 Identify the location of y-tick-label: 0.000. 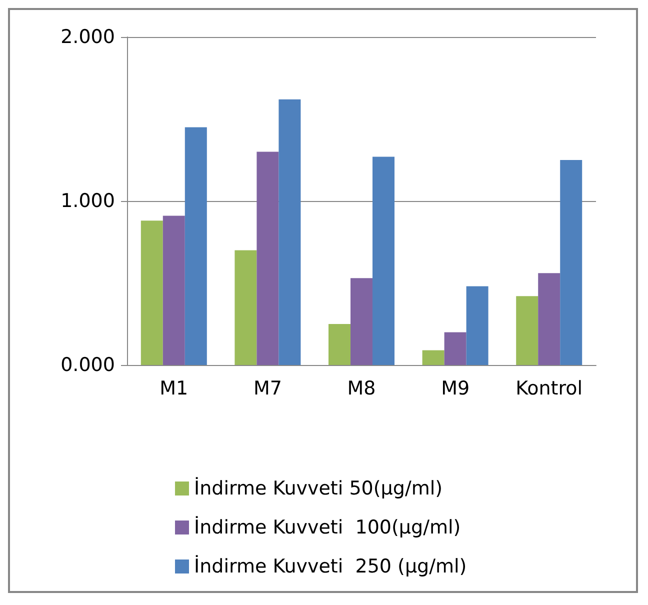
(87, 365).